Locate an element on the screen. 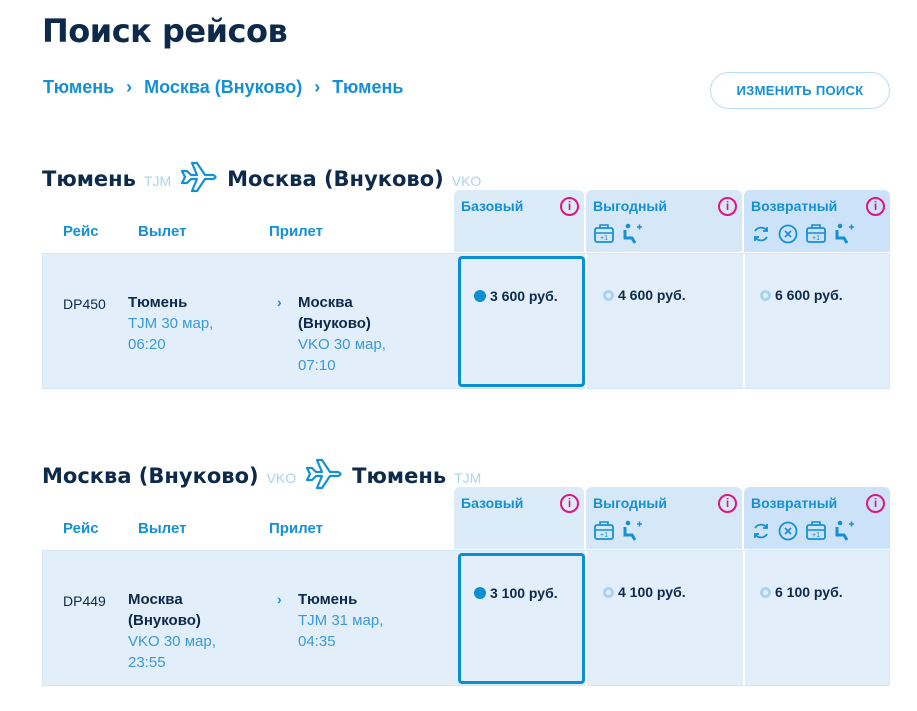  price-refundable: 6 600 руб. is located at coordinates (809, 295).